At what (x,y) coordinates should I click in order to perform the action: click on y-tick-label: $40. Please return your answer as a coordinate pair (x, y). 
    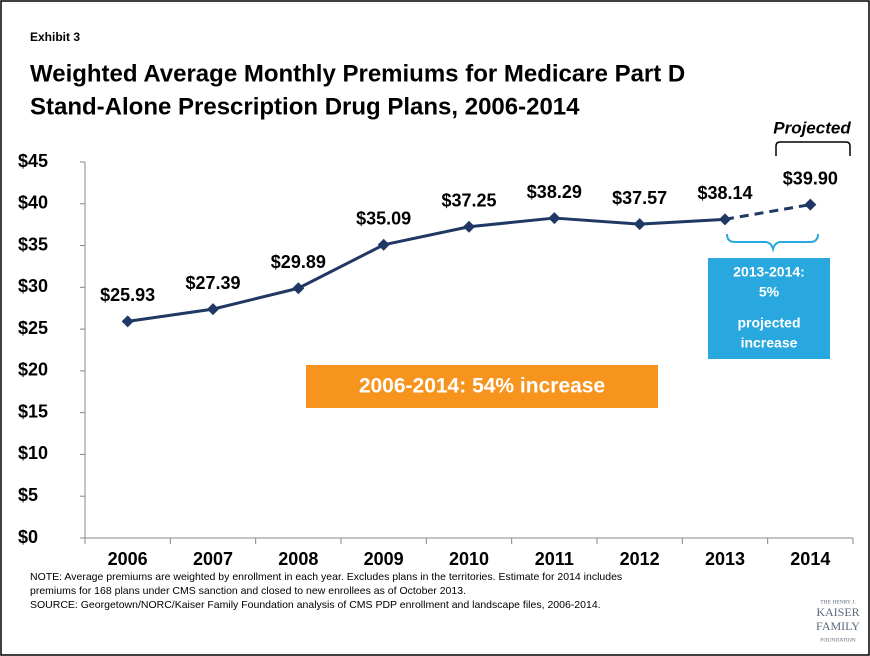
    Looking at the image, I should click on (33, 203).